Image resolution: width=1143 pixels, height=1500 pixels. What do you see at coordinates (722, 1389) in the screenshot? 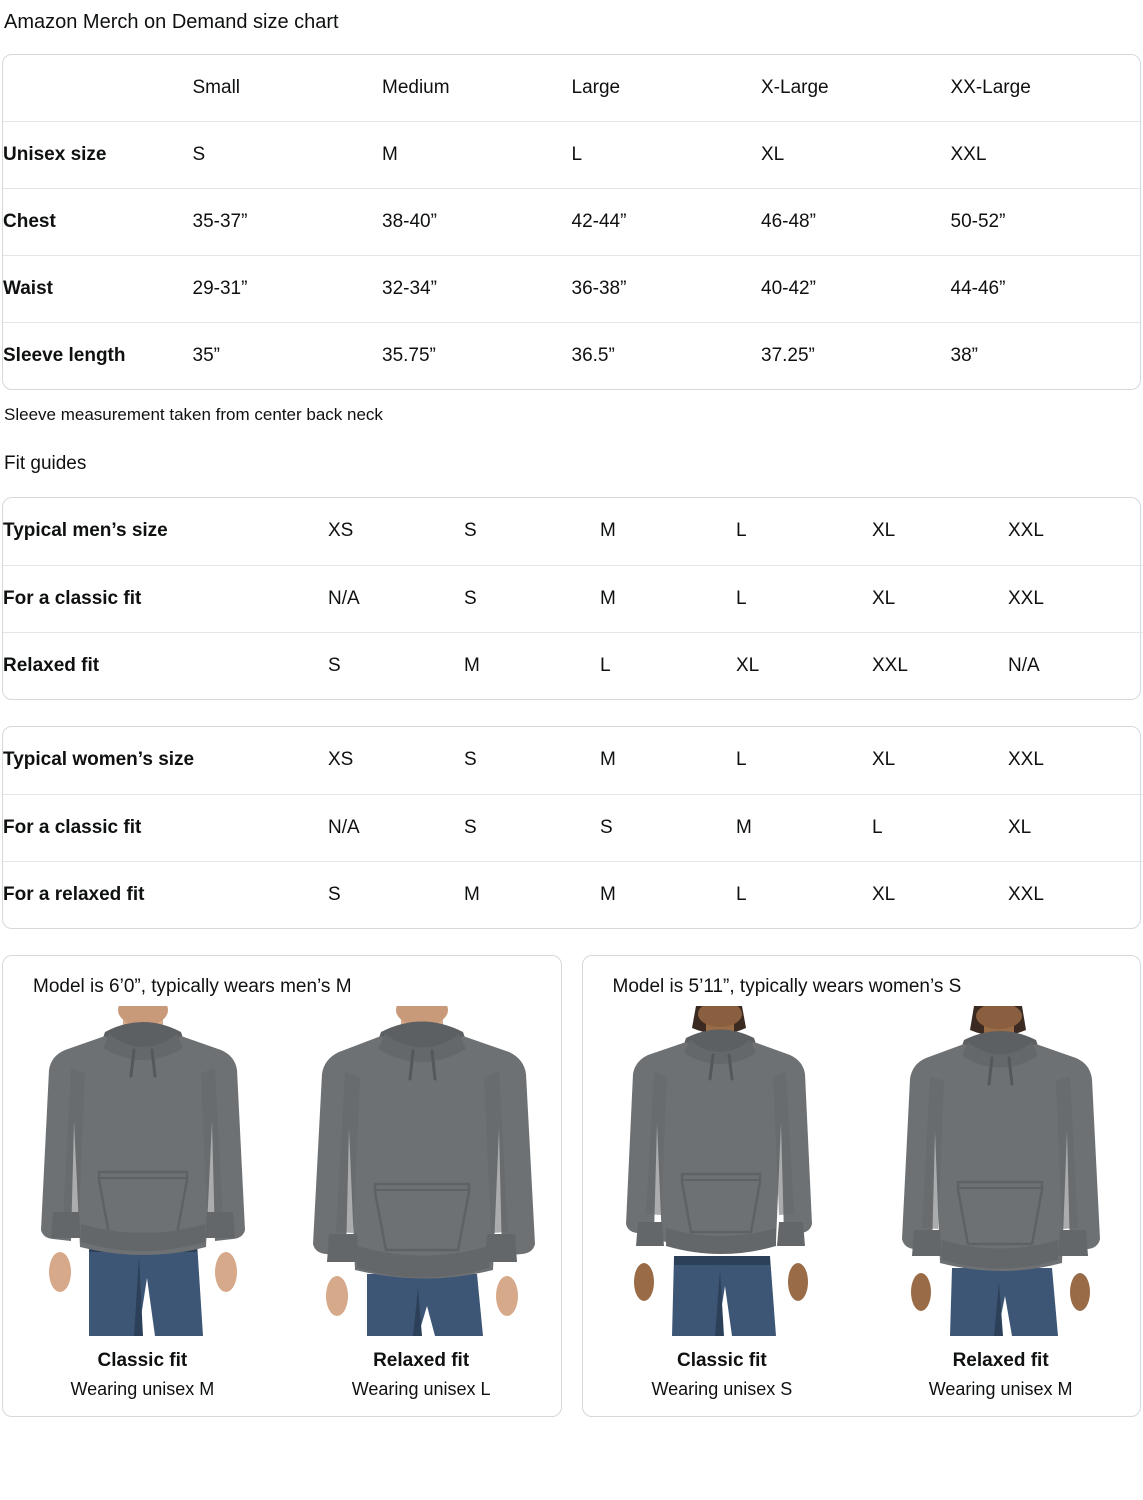
I see `womens-classic-fit-wearing: Wearing unisex S` at bounding box center [722, 1389].